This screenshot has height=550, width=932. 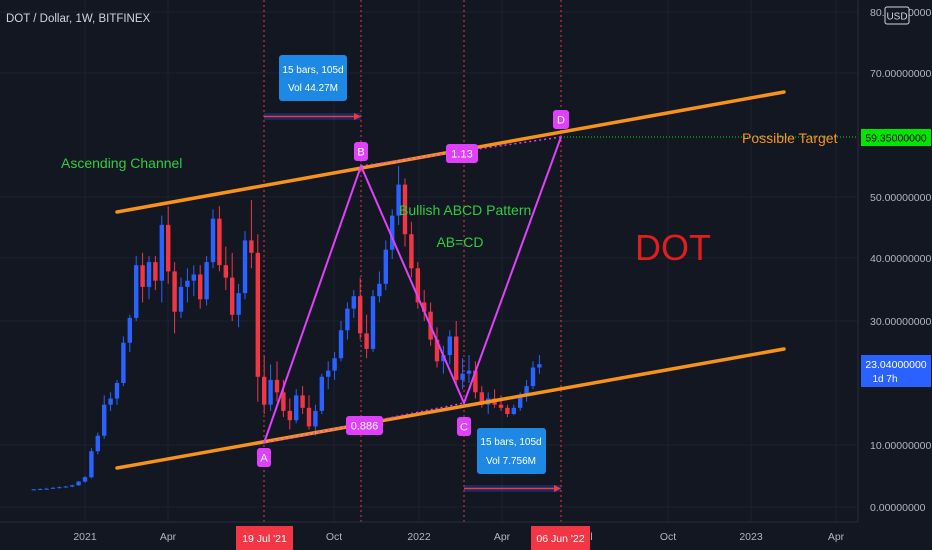 I want to click on date-marker-a-text: 19 Jul '21, so click(x=264, y=539).